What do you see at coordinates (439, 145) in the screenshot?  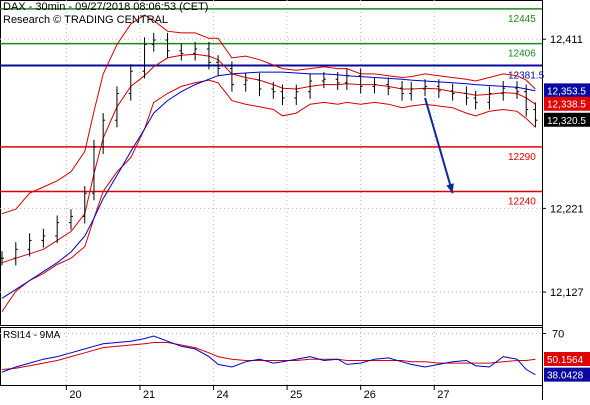 I see `forecast-arrow-line` at bounding box center [439, 145].